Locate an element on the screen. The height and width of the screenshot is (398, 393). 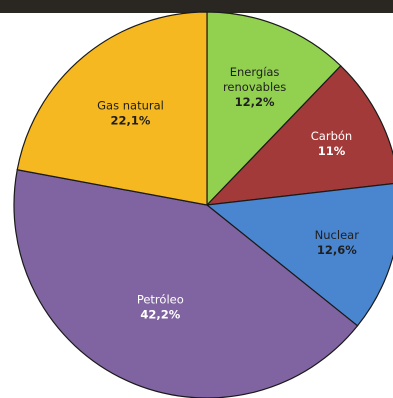
slice-value-label: 12,6% is located at coordinates (337, 250).